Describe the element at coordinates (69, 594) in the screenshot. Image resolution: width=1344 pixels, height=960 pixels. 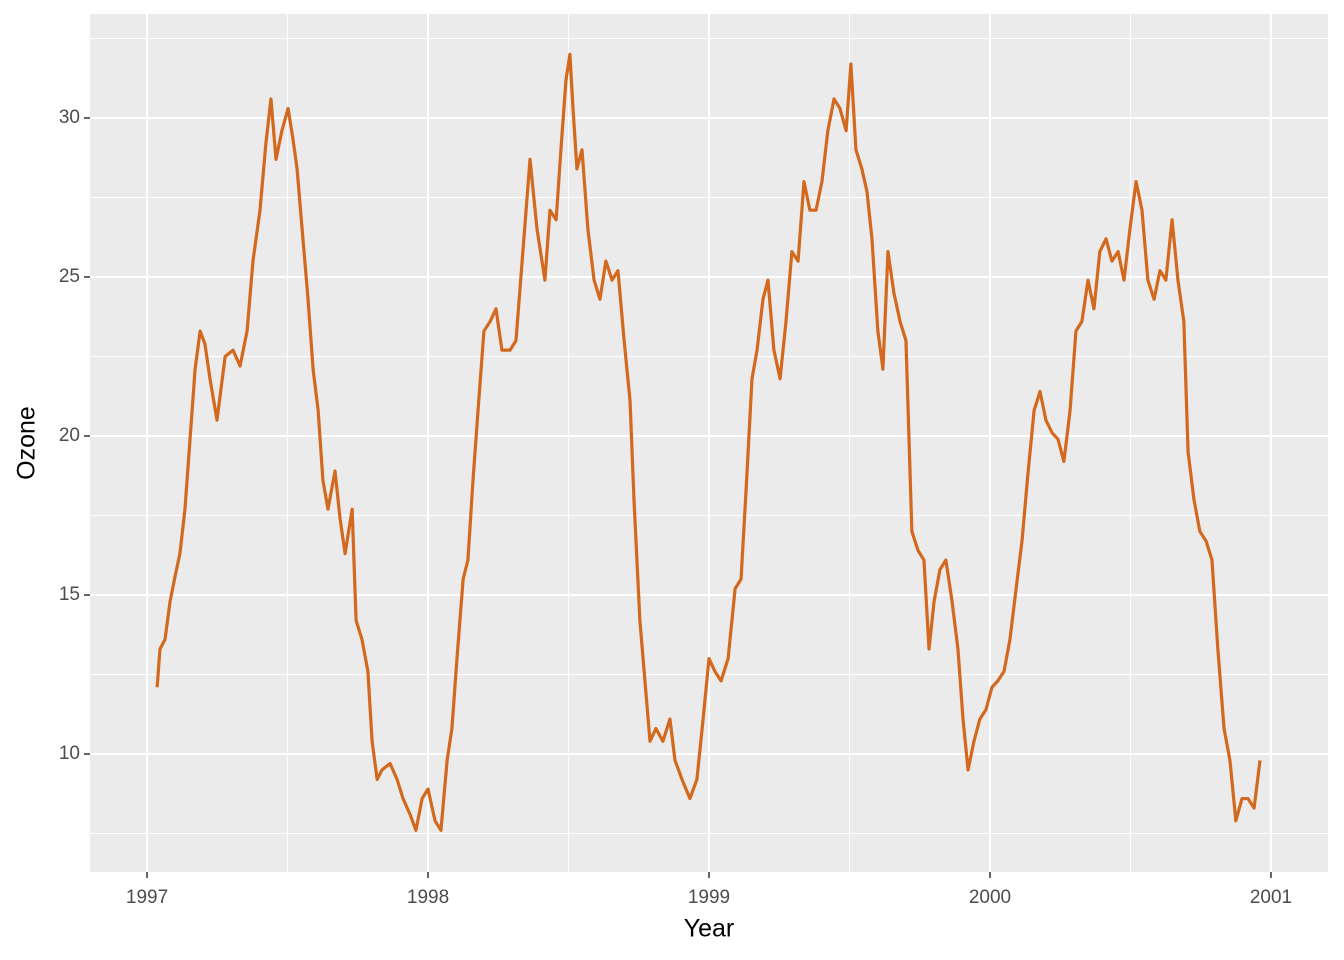
I see `y-tick-label: 15` at that location.